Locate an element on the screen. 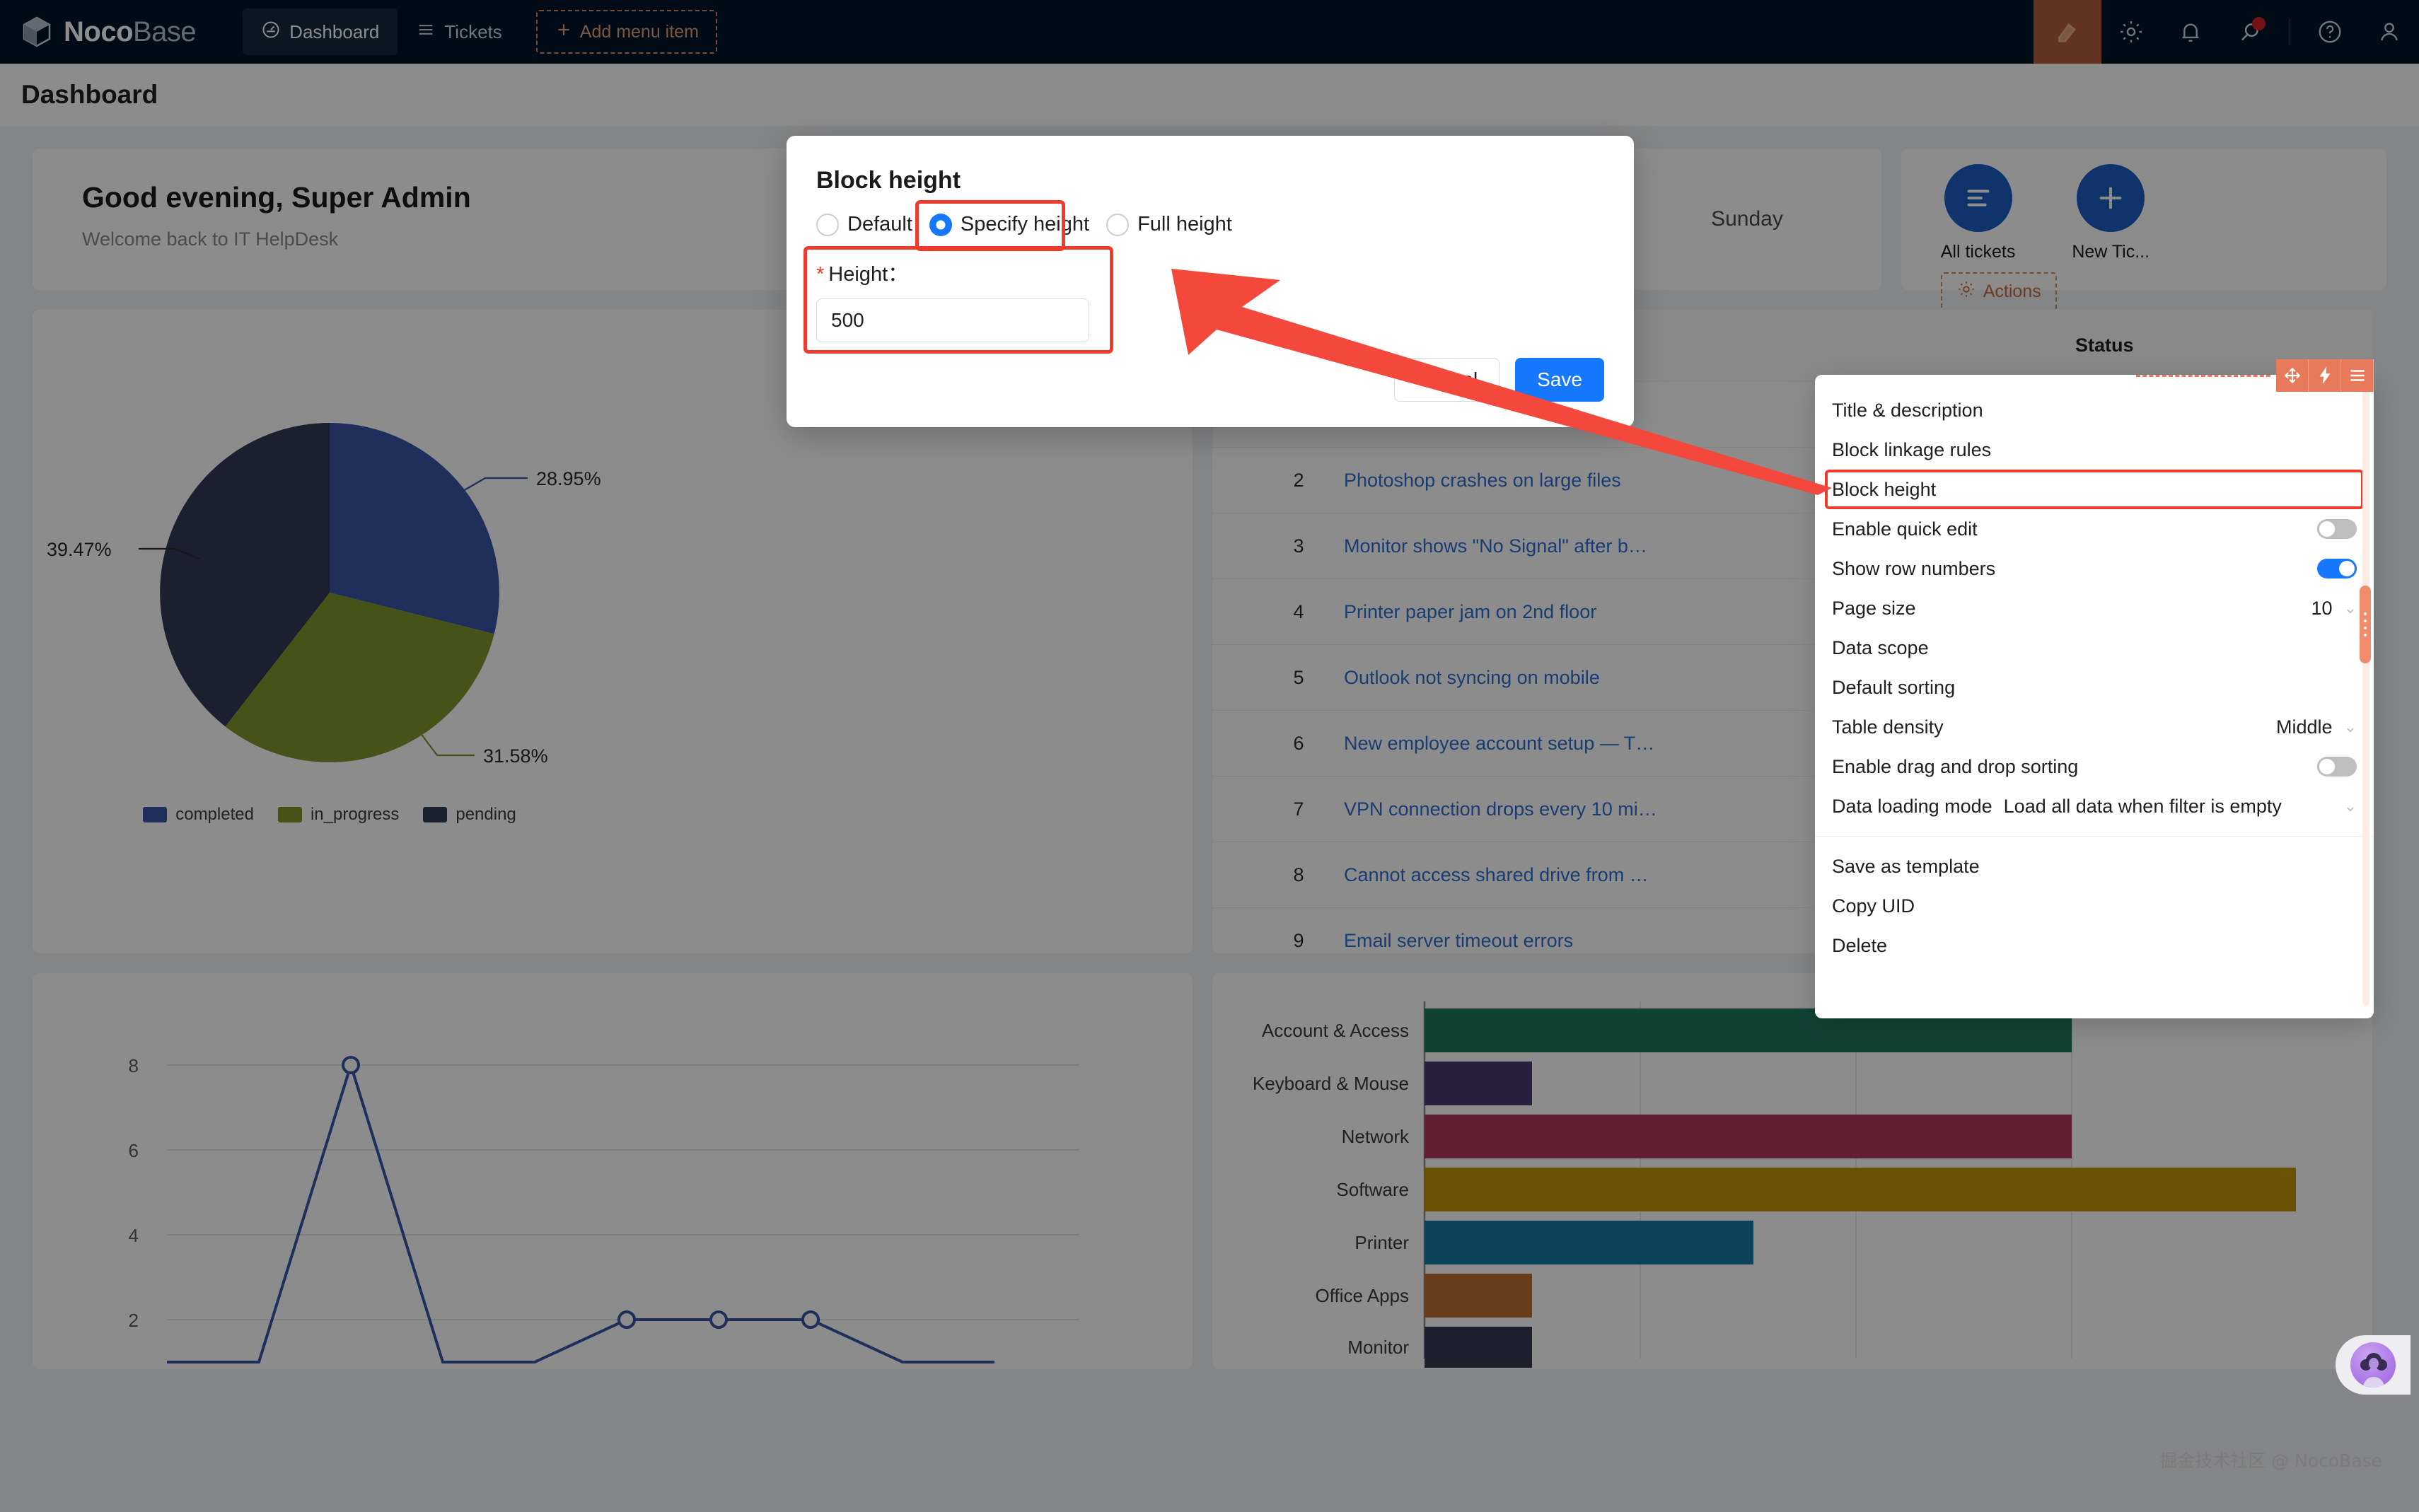  dashboard-gauge-icon is located at coordinates (271, 32).